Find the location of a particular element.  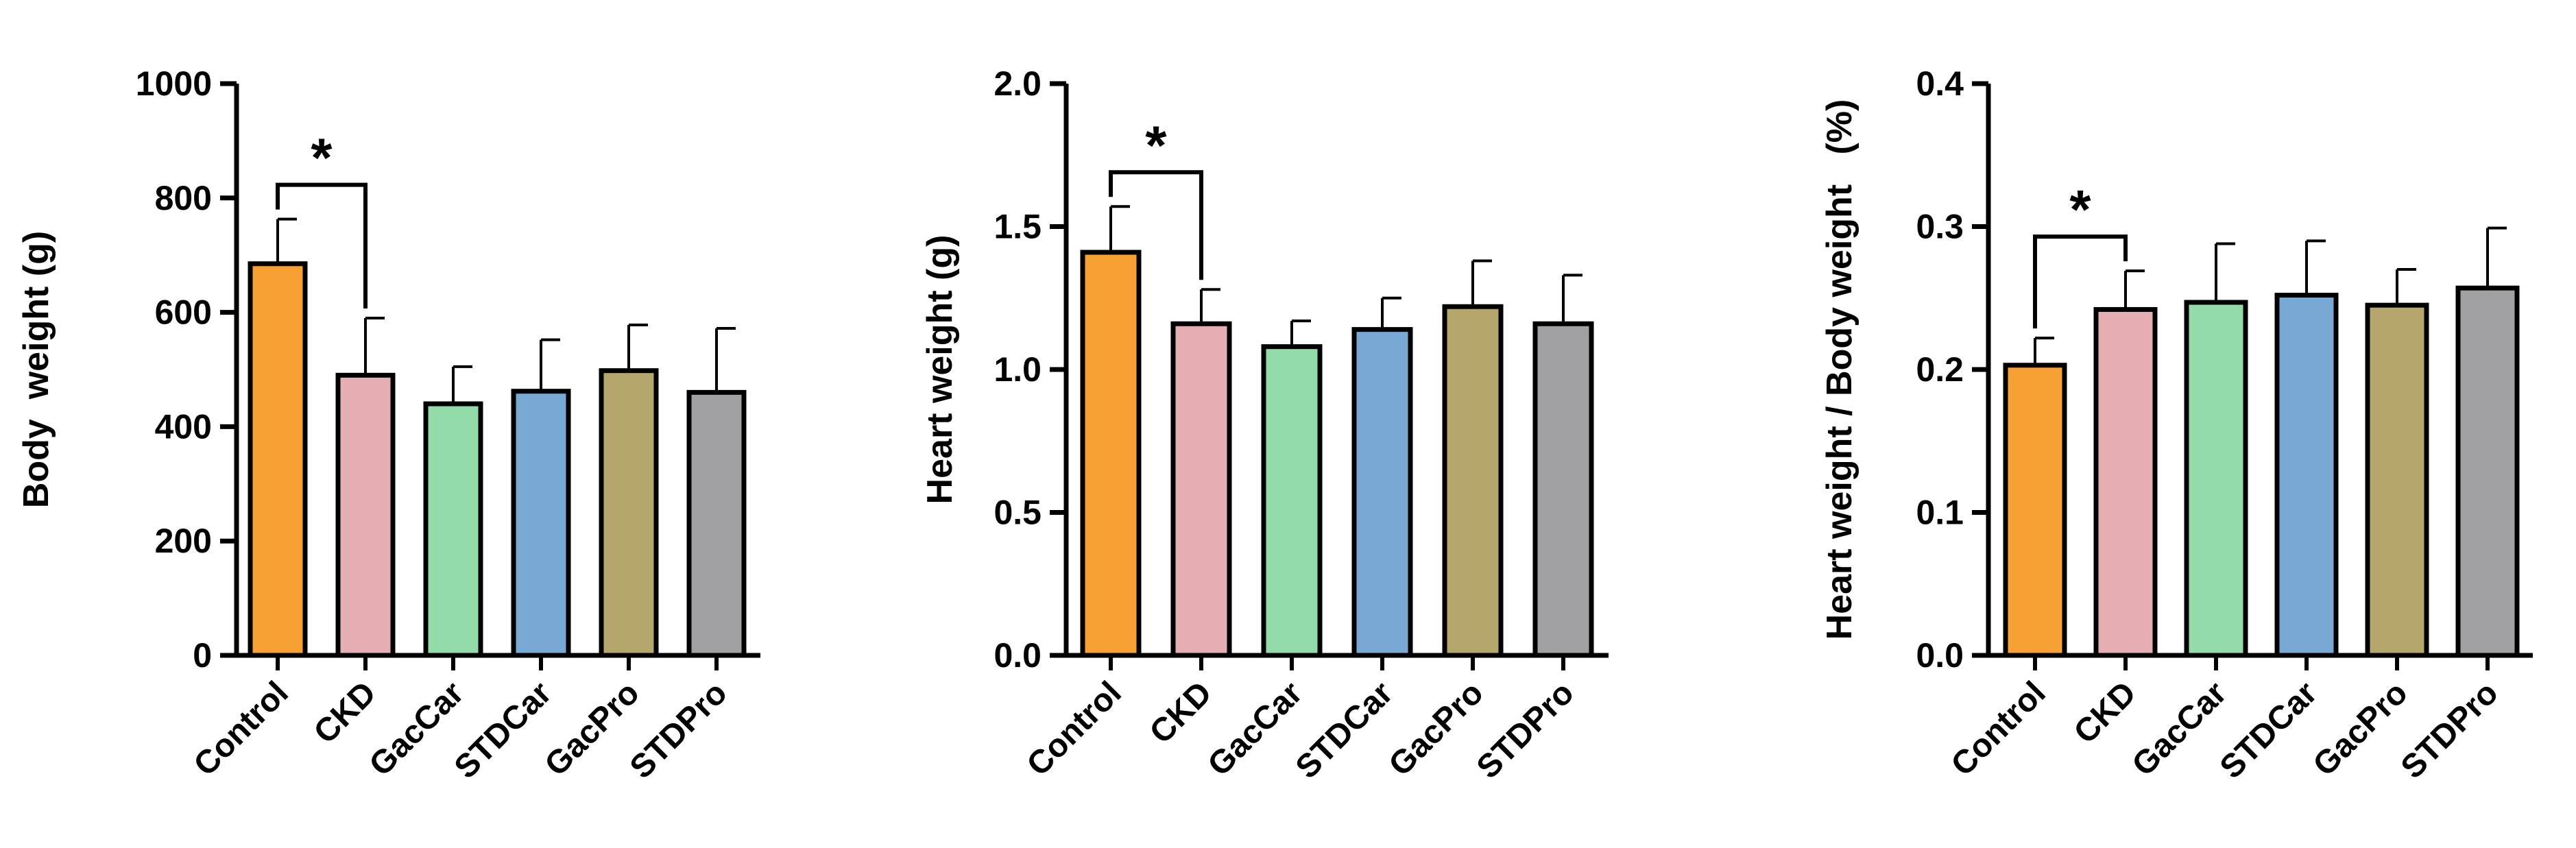

y-axis-label: Heart weight (g) is located at coordinates (940, 370).